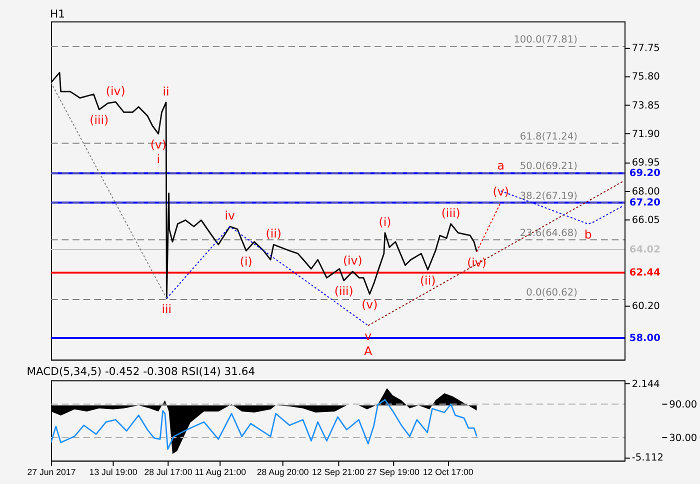 The height and width of the screenshot is (500, 700). I want to click on x-tick-label: 28 Aug 20:00, so click(282, 471).